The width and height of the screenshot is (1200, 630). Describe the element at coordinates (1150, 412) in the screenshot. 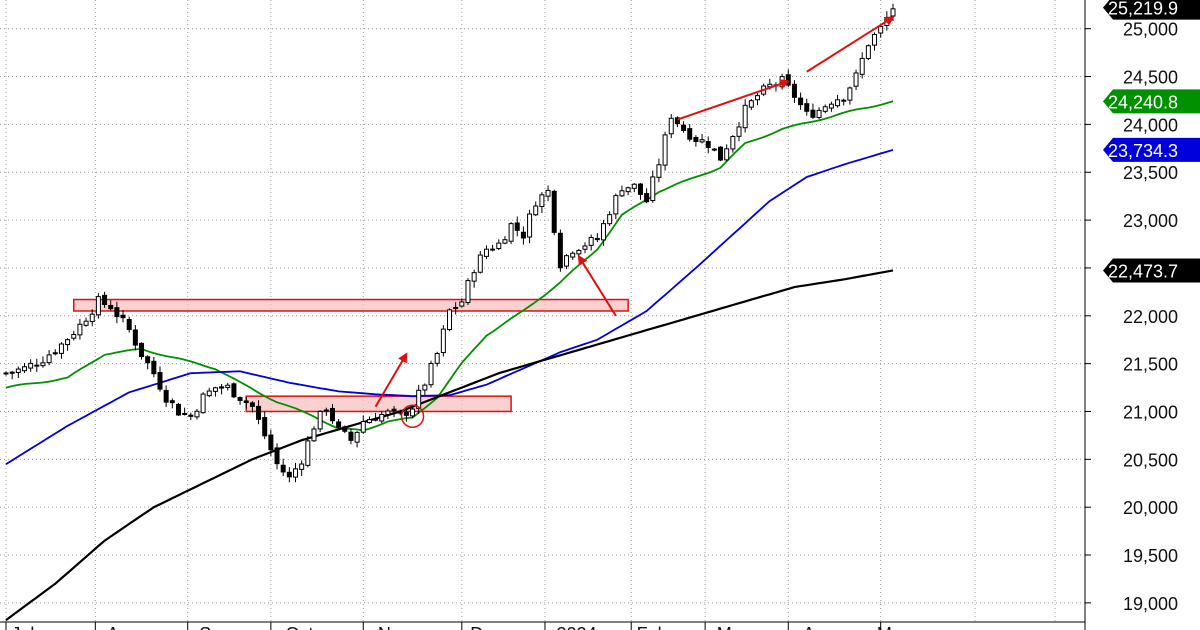

I see `y-tick-label: 21,000` at that location.